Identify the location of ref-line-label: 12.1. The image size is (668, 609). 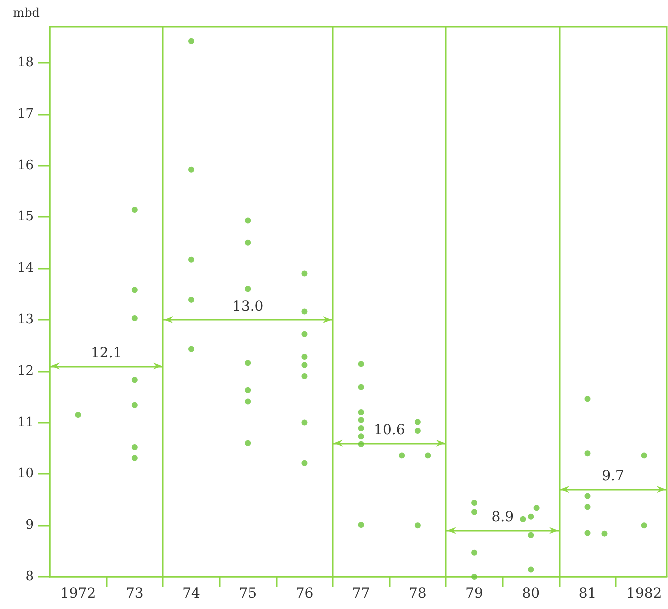
(106, 353).